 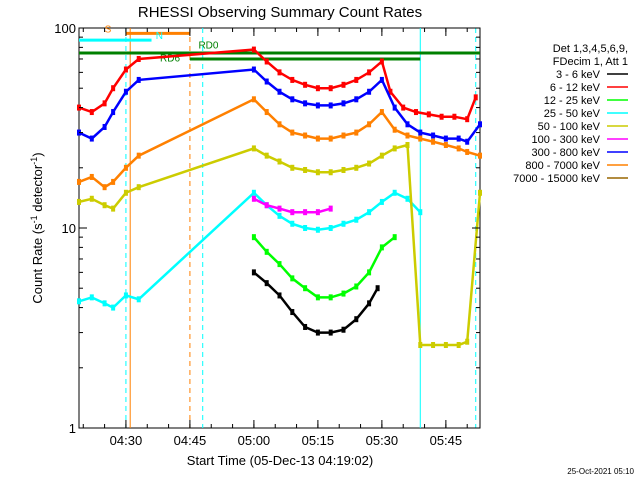 What do you see at coordinates (318, 440) in the screenshot?
I see `x-tick-label: 05:15` at bounding box center [318, 440].